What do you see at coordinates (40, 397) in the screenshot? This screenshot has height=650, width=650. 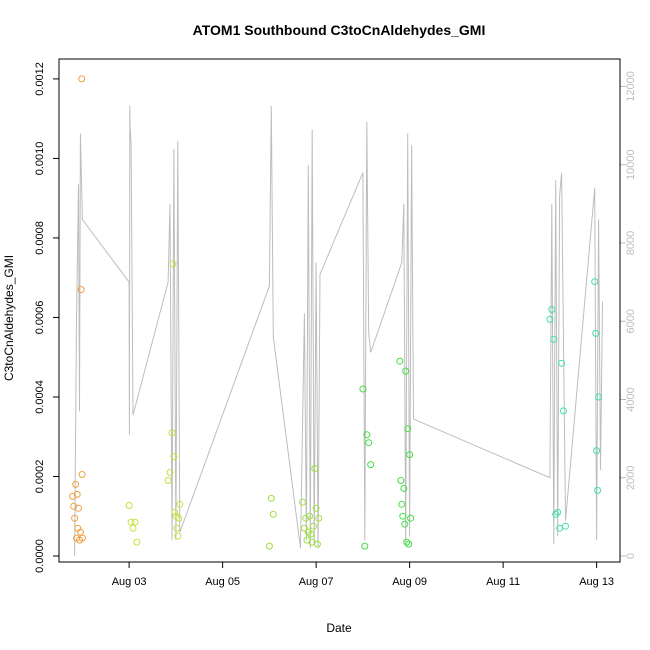 I see `y-tick-label-2: 0.0004` at bounding box center [40, 397].